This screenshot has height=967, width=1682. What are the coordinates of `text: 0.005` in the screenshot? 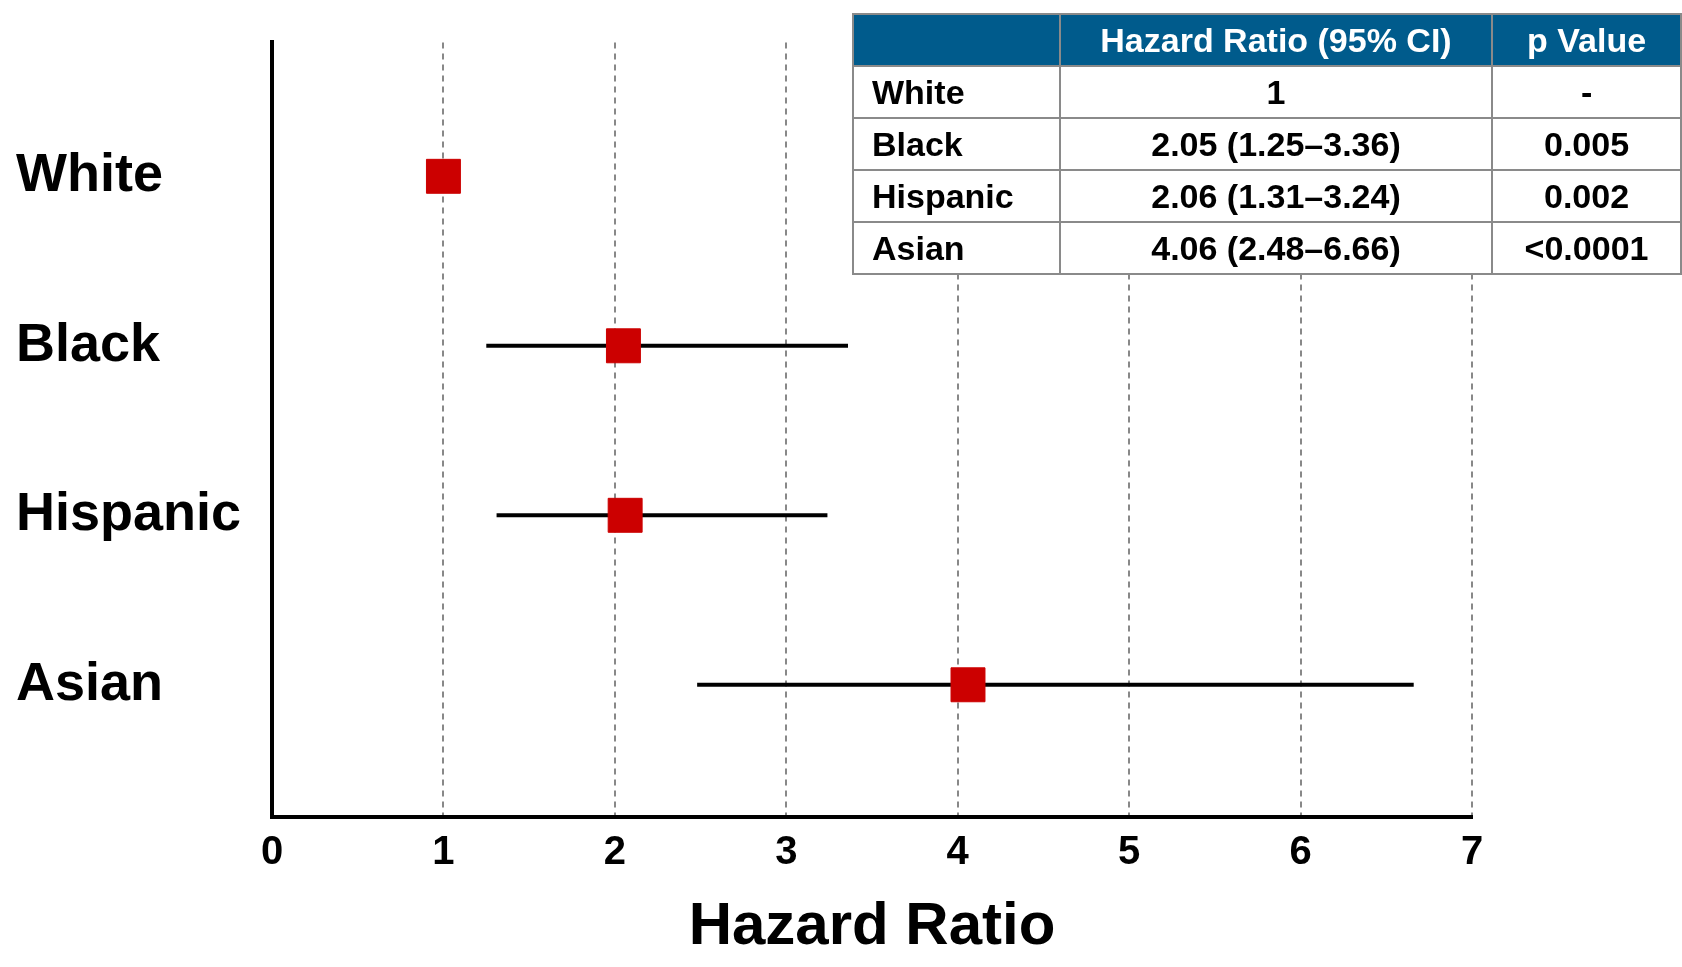 It's located at (1587, 143).